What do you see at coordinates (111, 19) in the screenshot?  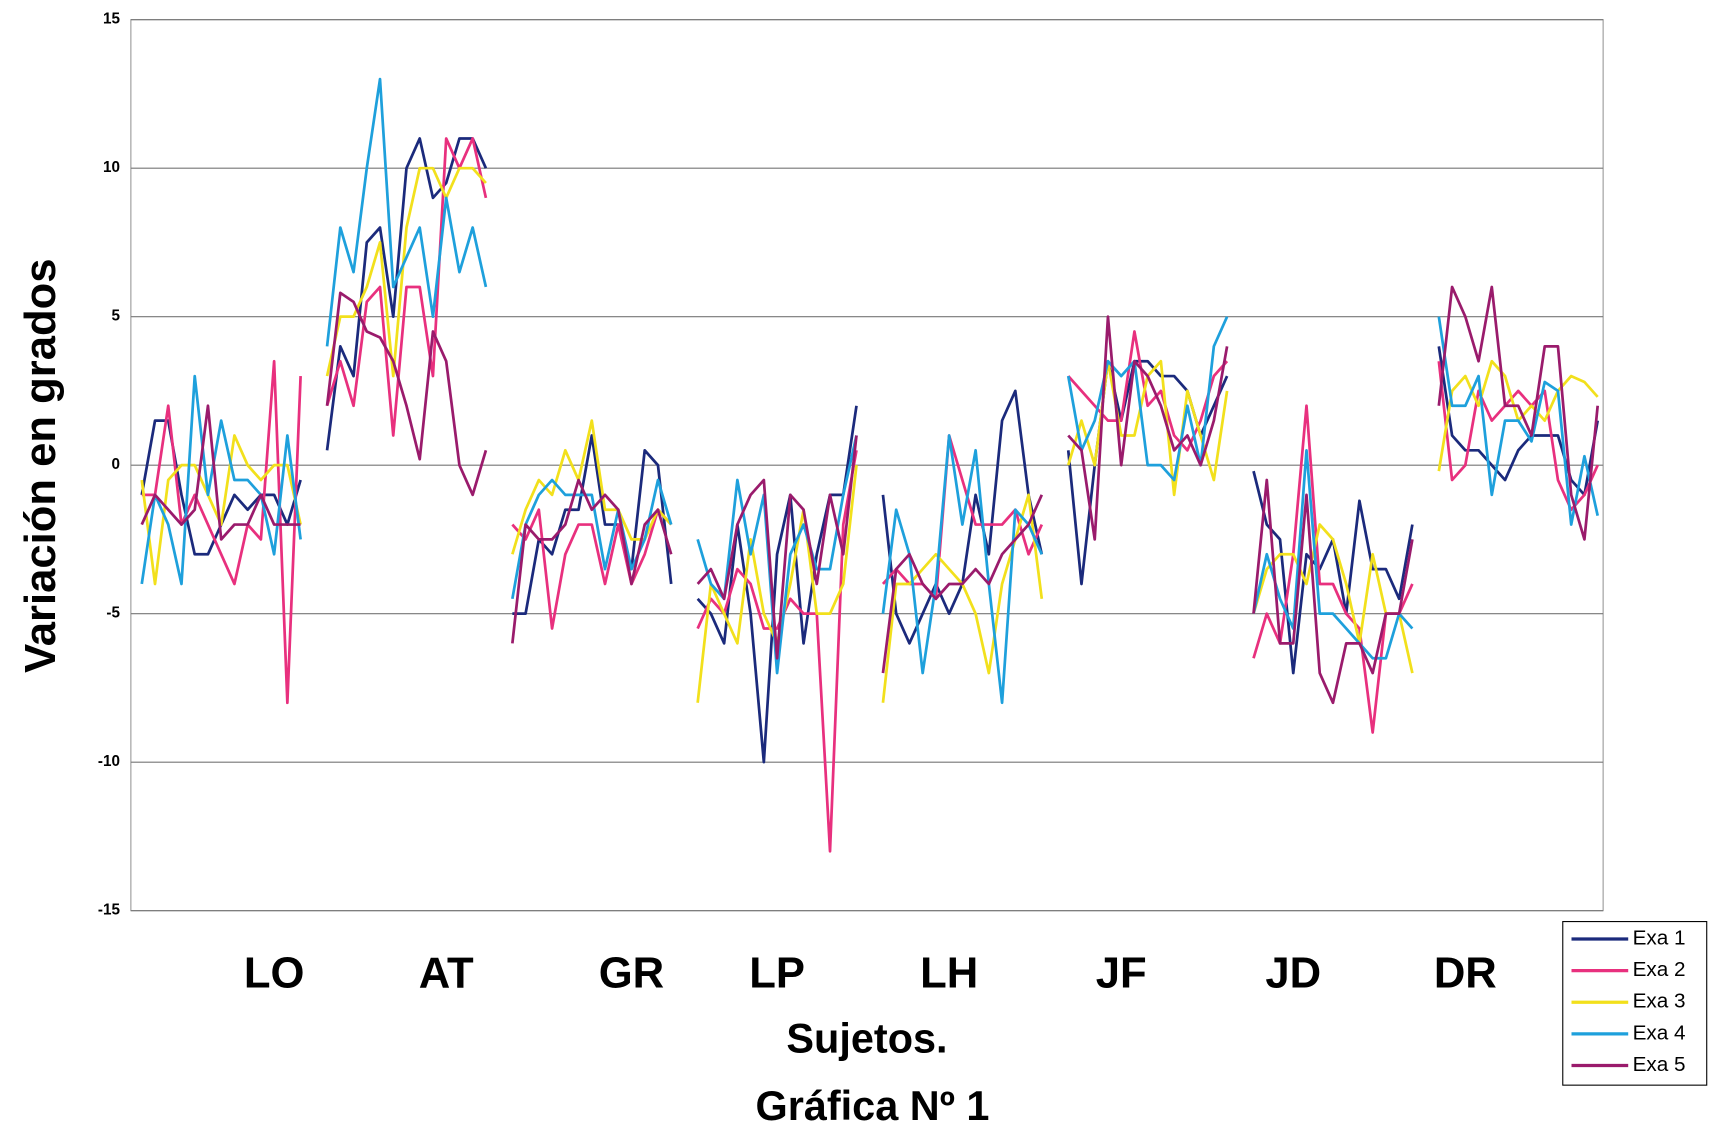 I see `y-tick-label: 15` at bounding box center [111, 19].